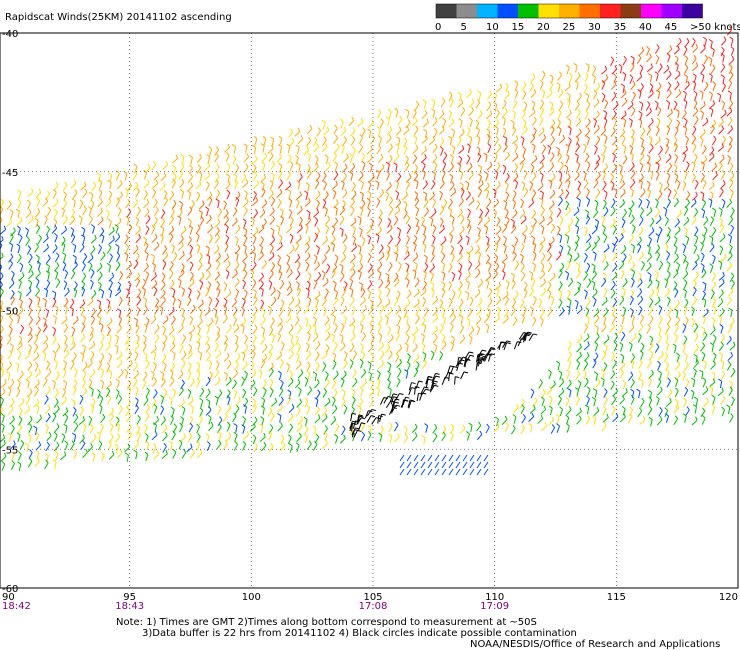 The image size is (740, 650). Describe the element at coordinates (464, 27) in the screenshot. I see `legend-label: 5` at that location.